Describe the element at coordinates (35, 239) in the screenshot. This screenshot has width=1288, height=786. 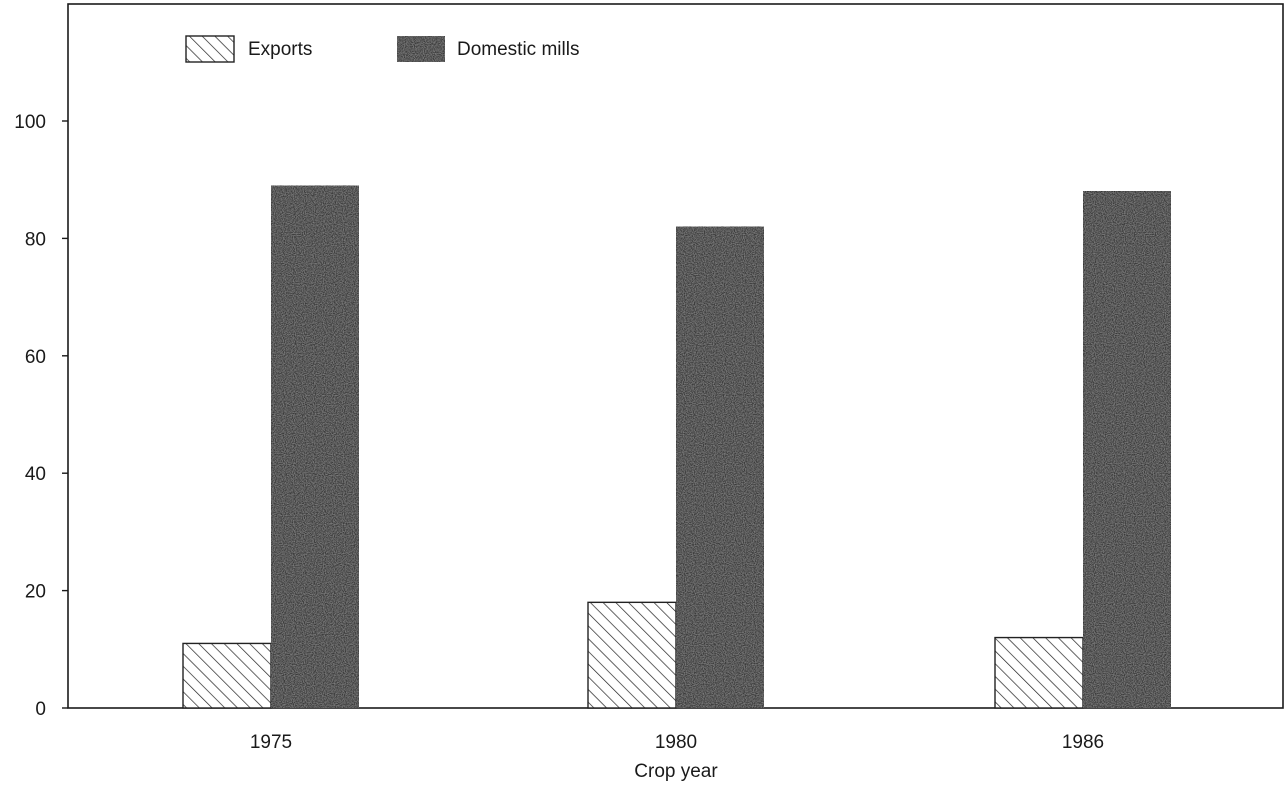
I see `y-tick-label: 80` at that location.